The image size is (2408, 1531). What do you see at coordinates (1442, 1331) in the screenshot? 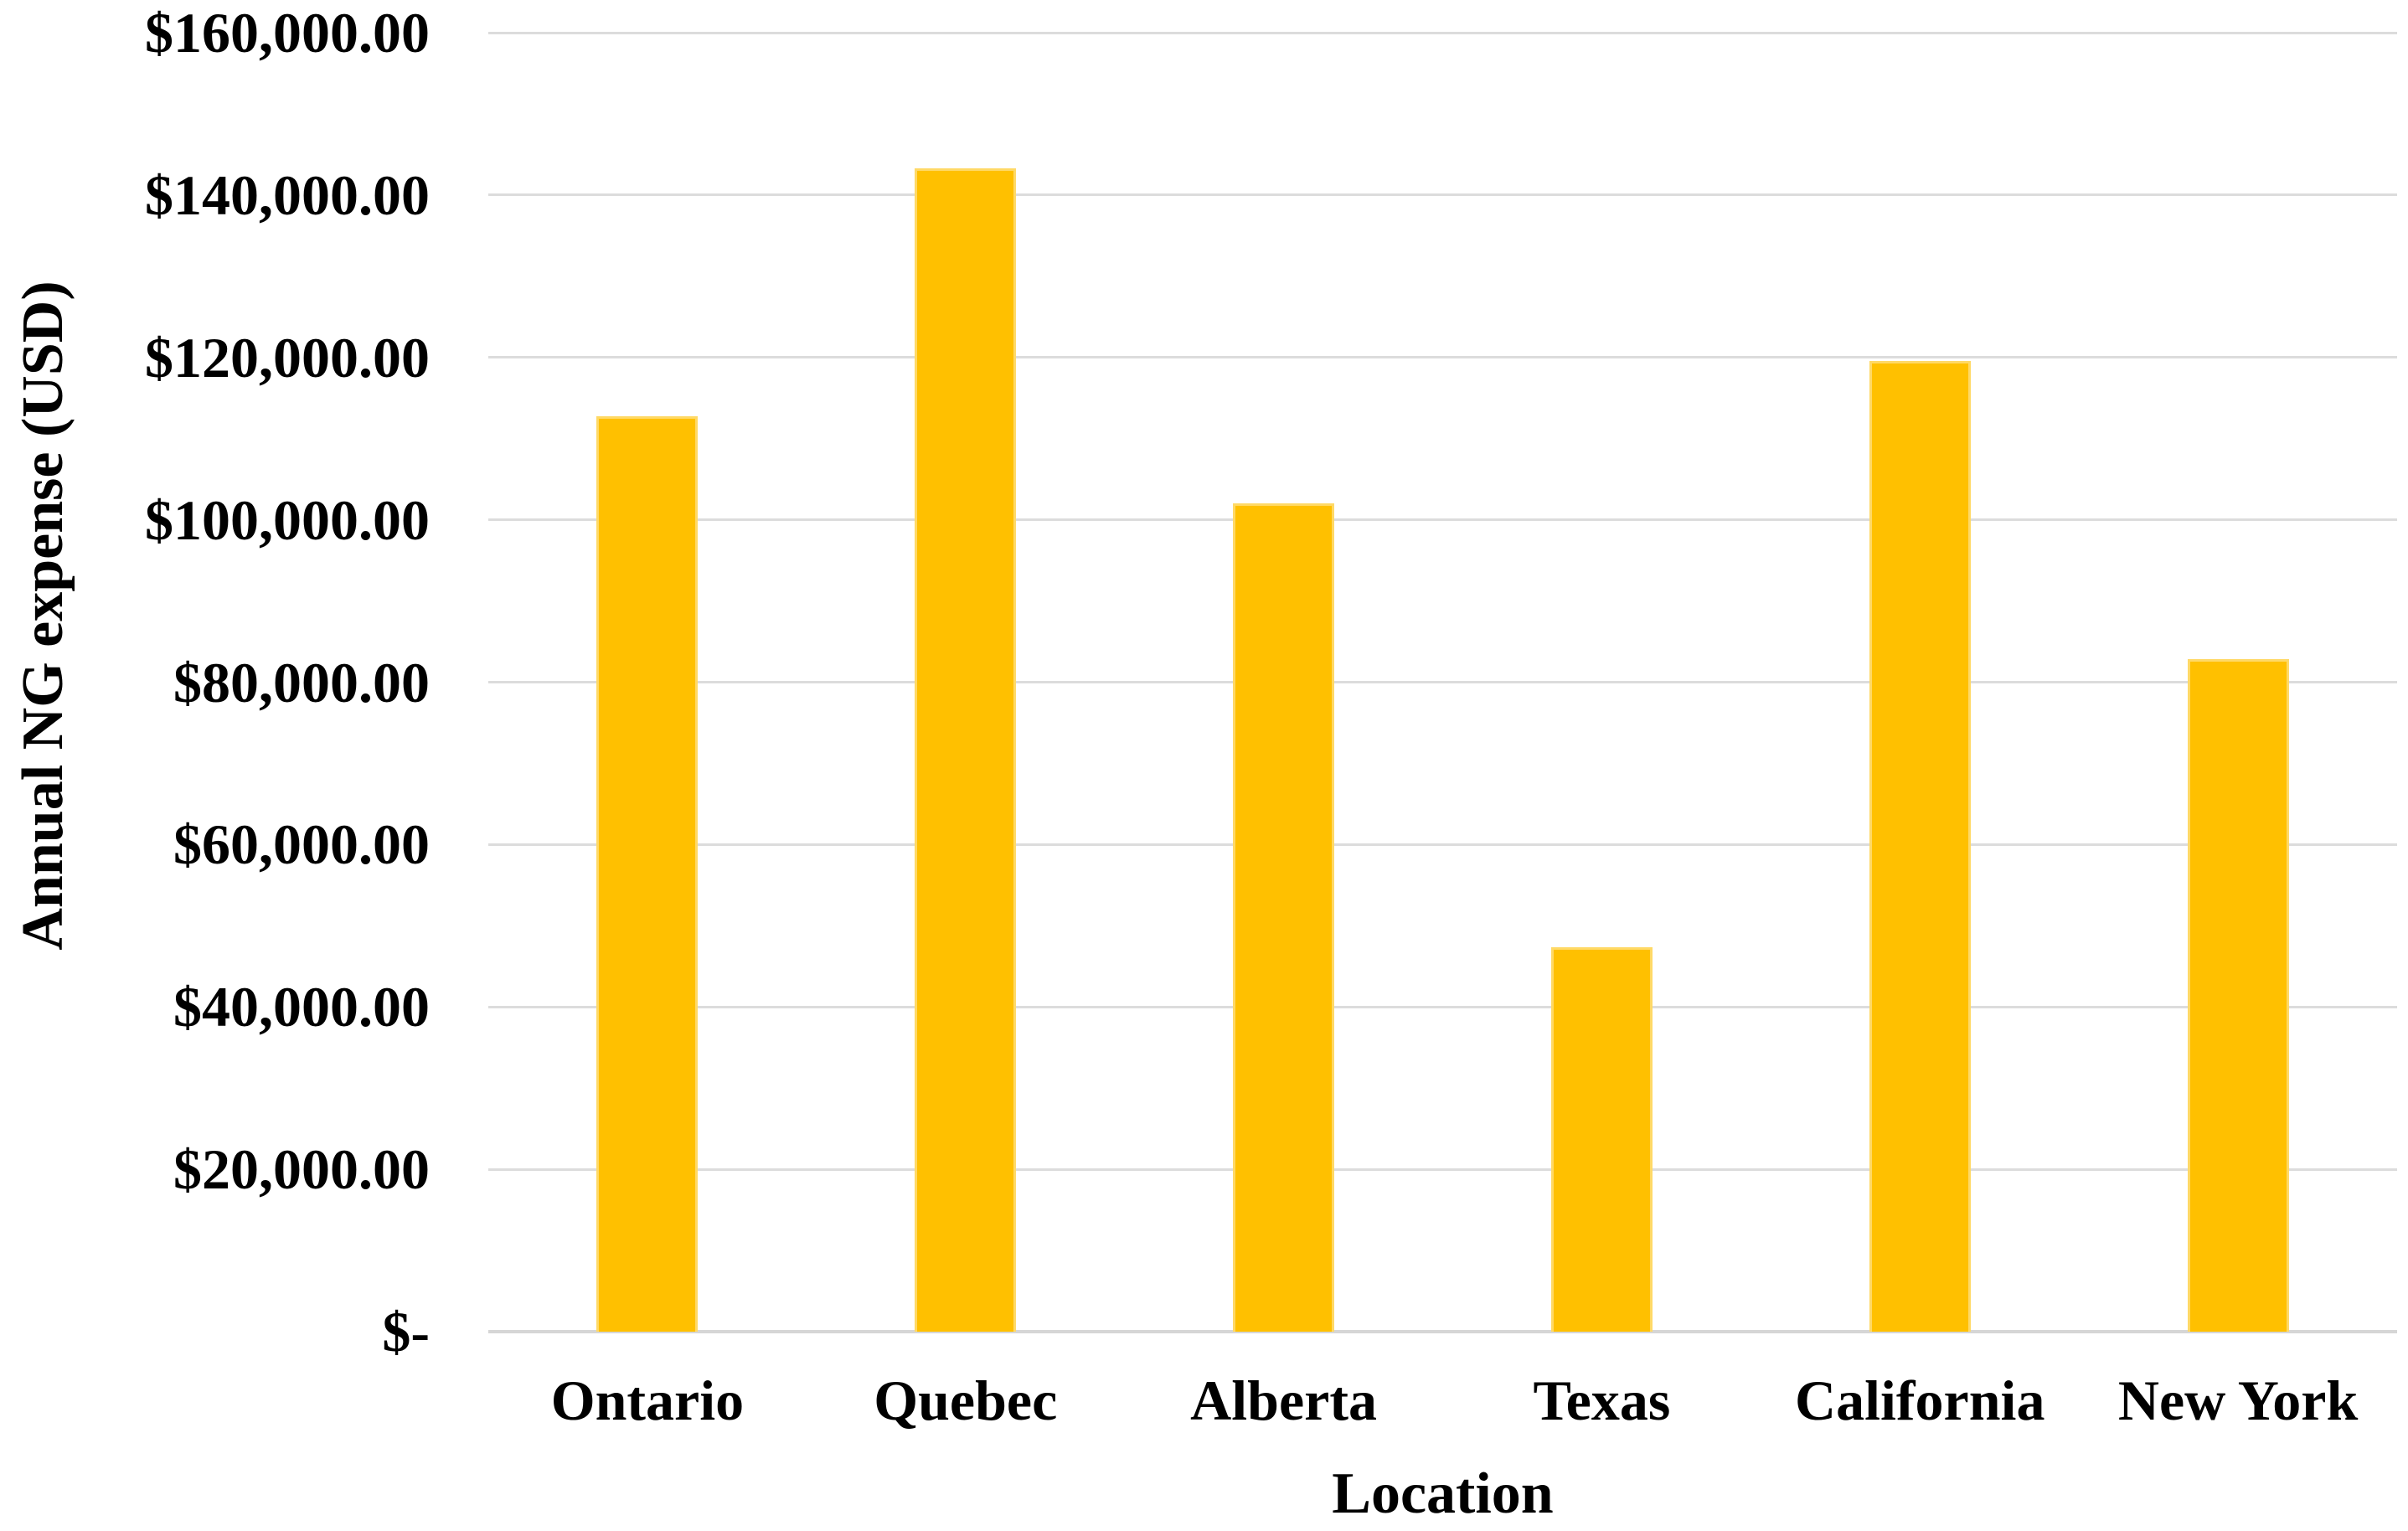
I see `x-axis-line` at bounding box center [1442, 1331].